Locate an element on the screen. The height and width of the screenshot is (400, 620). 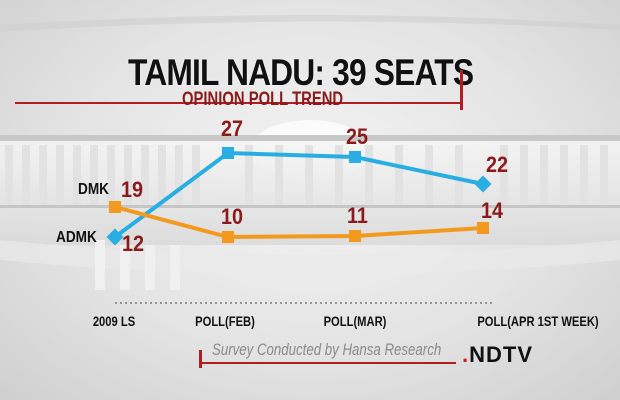
ndtv-logo: .NDTV is located at coordinates (497, 355).